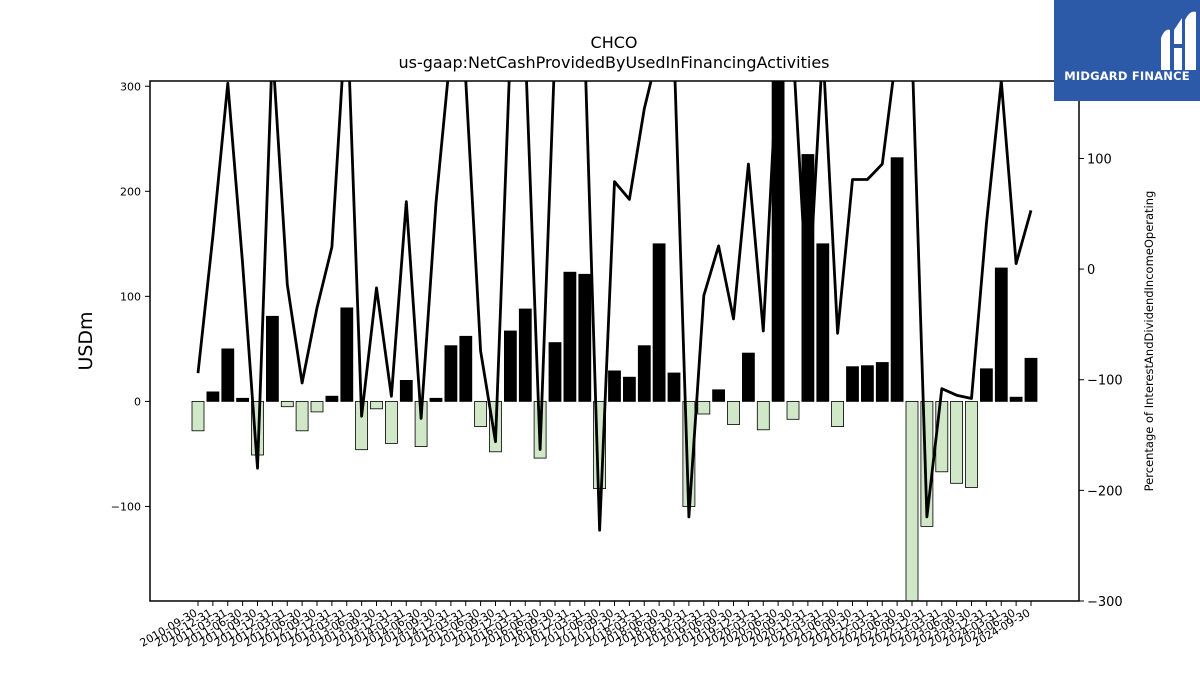  I want to click on y2-tick-label: −100, so click(1105, 381).